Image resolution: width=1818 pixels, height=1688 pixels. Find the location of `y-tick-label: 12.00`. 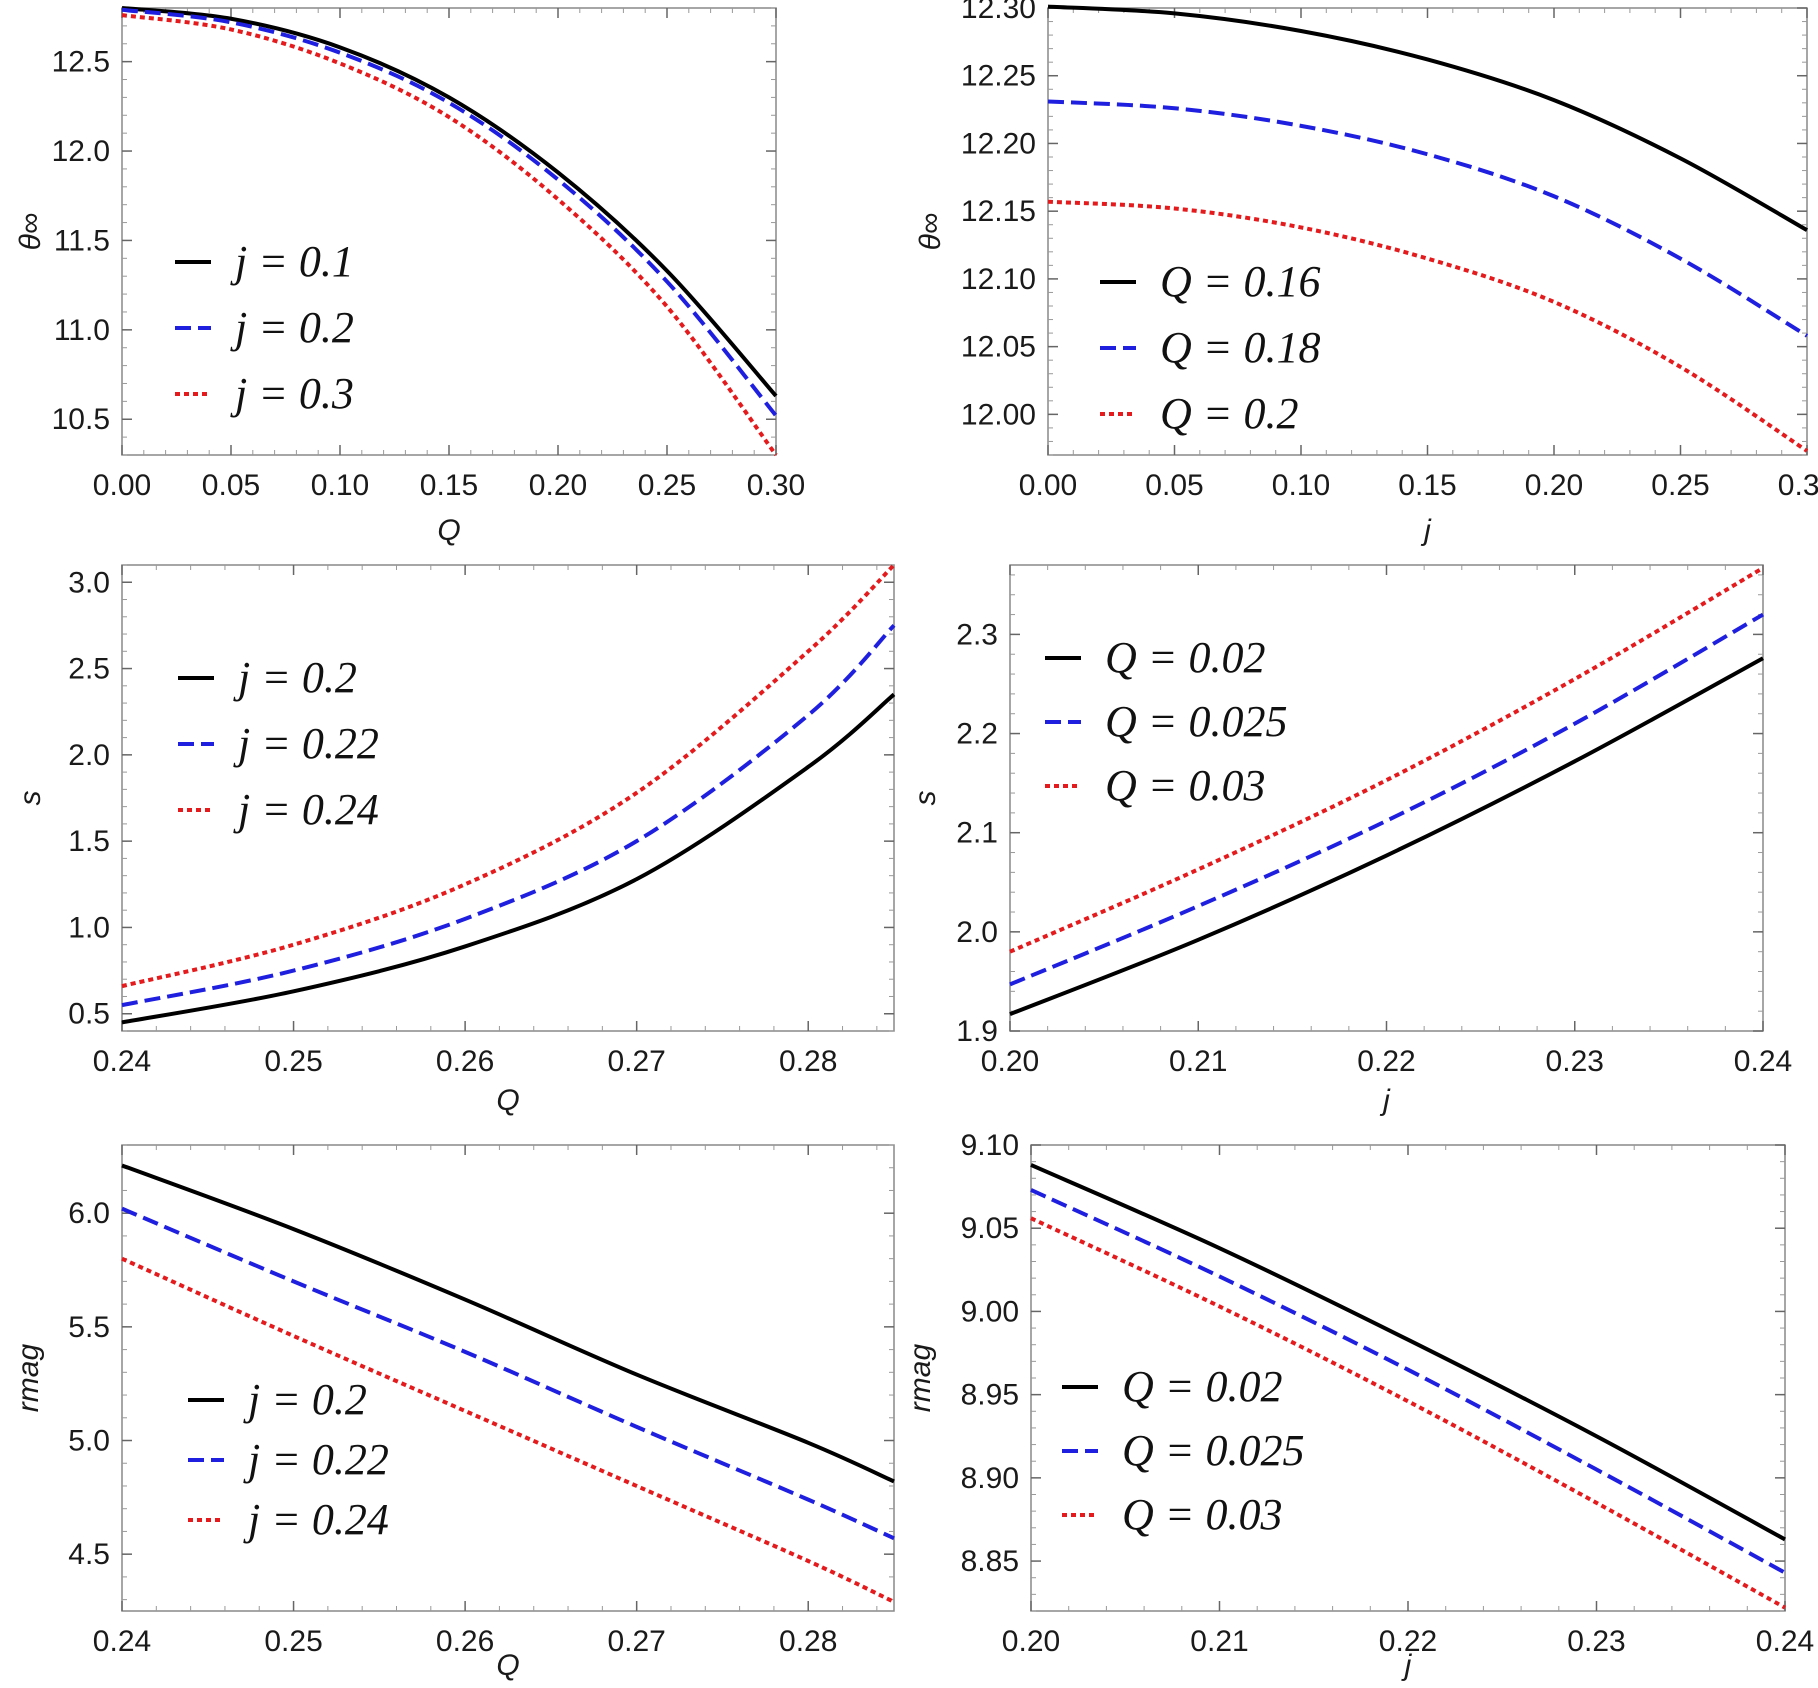

y-tick-label: 12.00 is located at coordinates (998, 414).